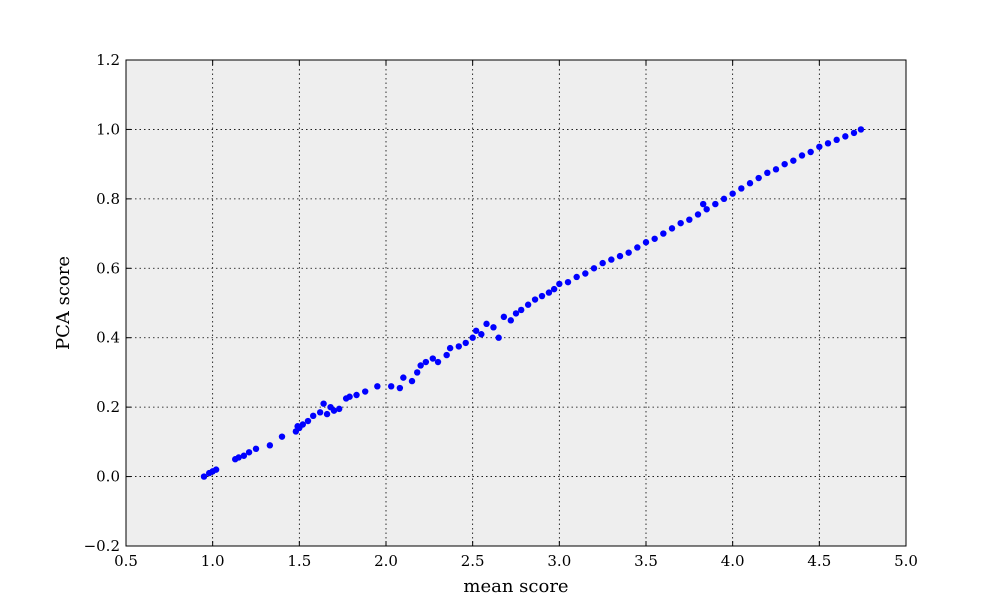 This screenshot has height=611, width=1006. Describe the element at coordinates (108, 338) in the screenshot. I see `y-tick-label: 0.4` at that location.